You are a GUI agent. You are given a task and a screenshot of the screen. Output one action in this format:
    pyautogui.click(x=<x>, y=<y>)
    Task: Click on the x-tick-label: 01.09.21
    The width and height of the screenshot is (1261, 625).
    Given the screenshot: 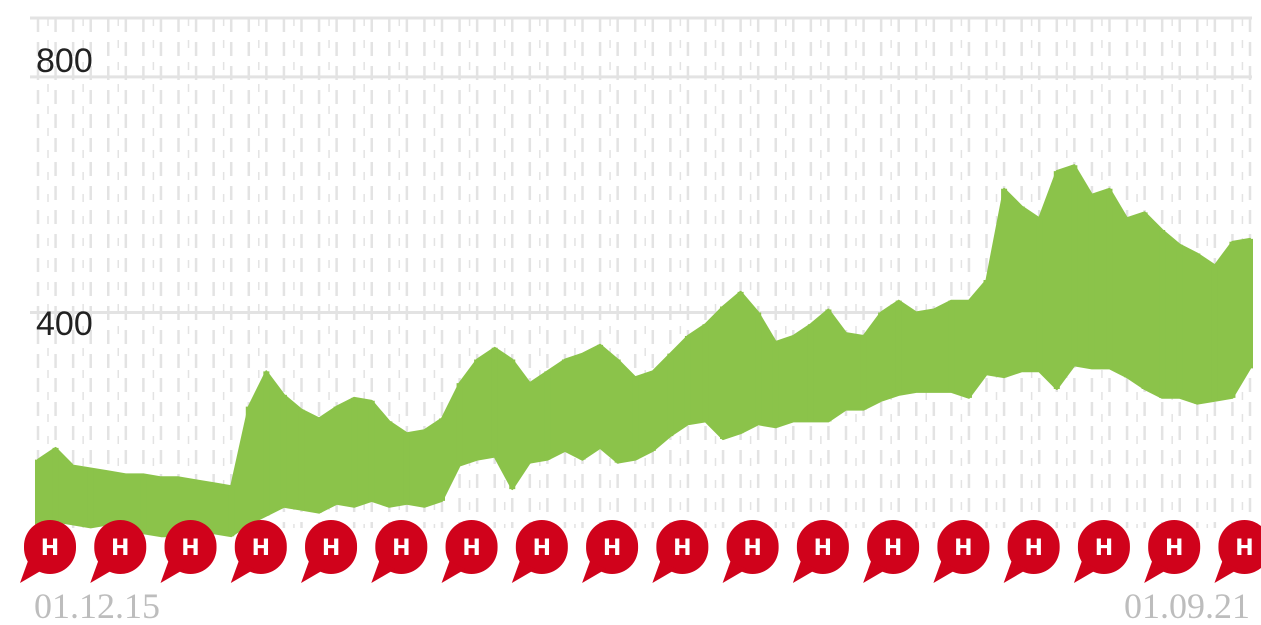 What is the action you would take?
    pyautogui.click(x=1187, y=605)
    